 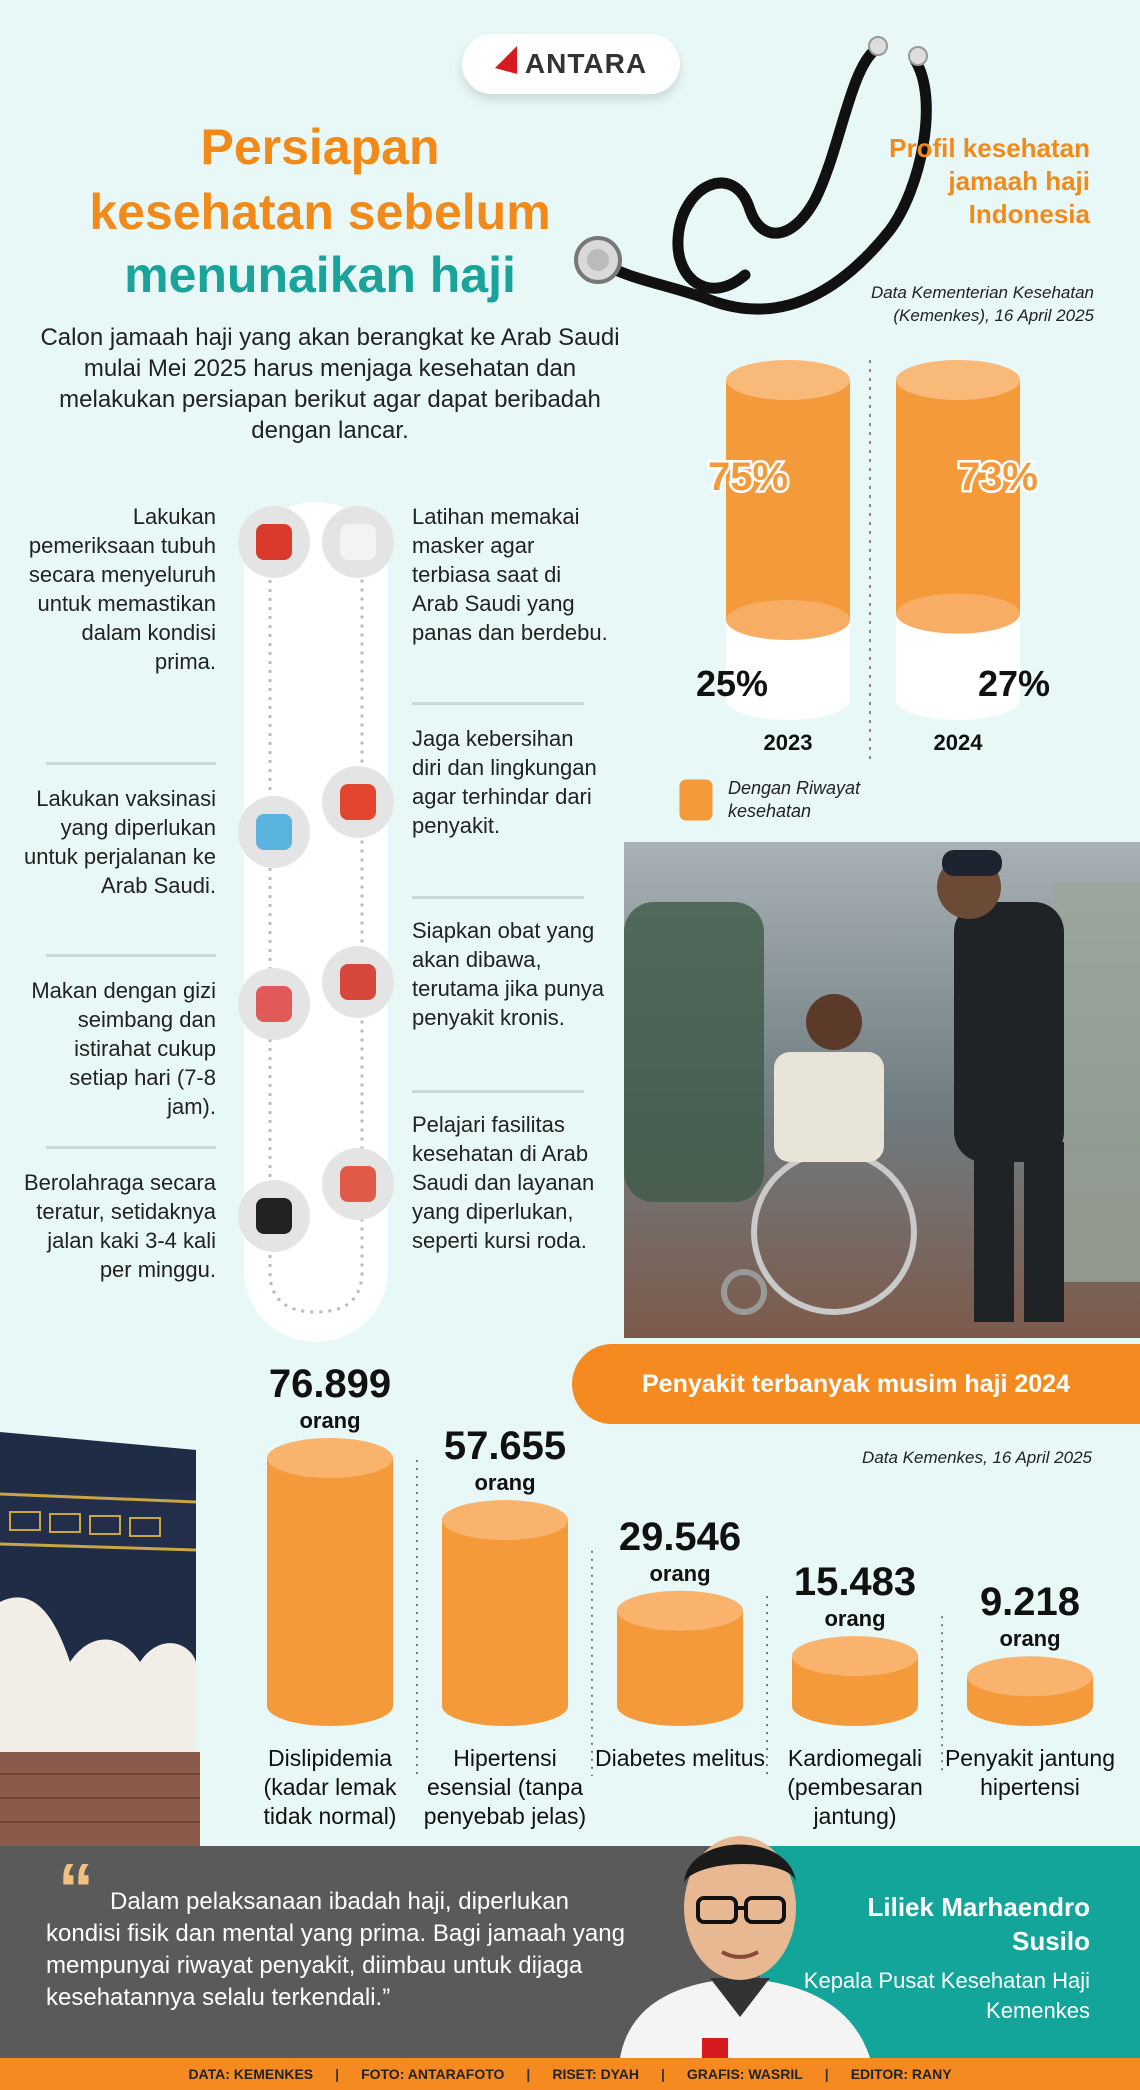 I want to click on diseases-chart, so click(x=680, y=1607).